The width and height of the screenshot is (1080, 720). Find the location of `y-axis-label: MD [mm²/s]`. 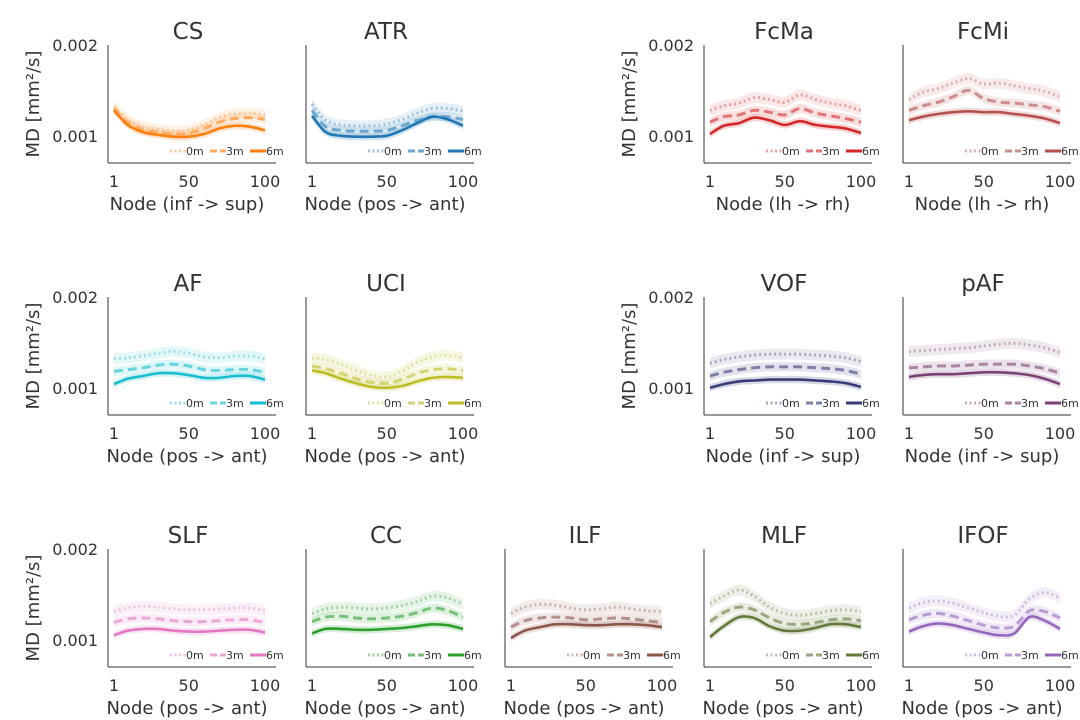

y-axis-label: MD [mm²/s] is located at coordinates (629, 104).